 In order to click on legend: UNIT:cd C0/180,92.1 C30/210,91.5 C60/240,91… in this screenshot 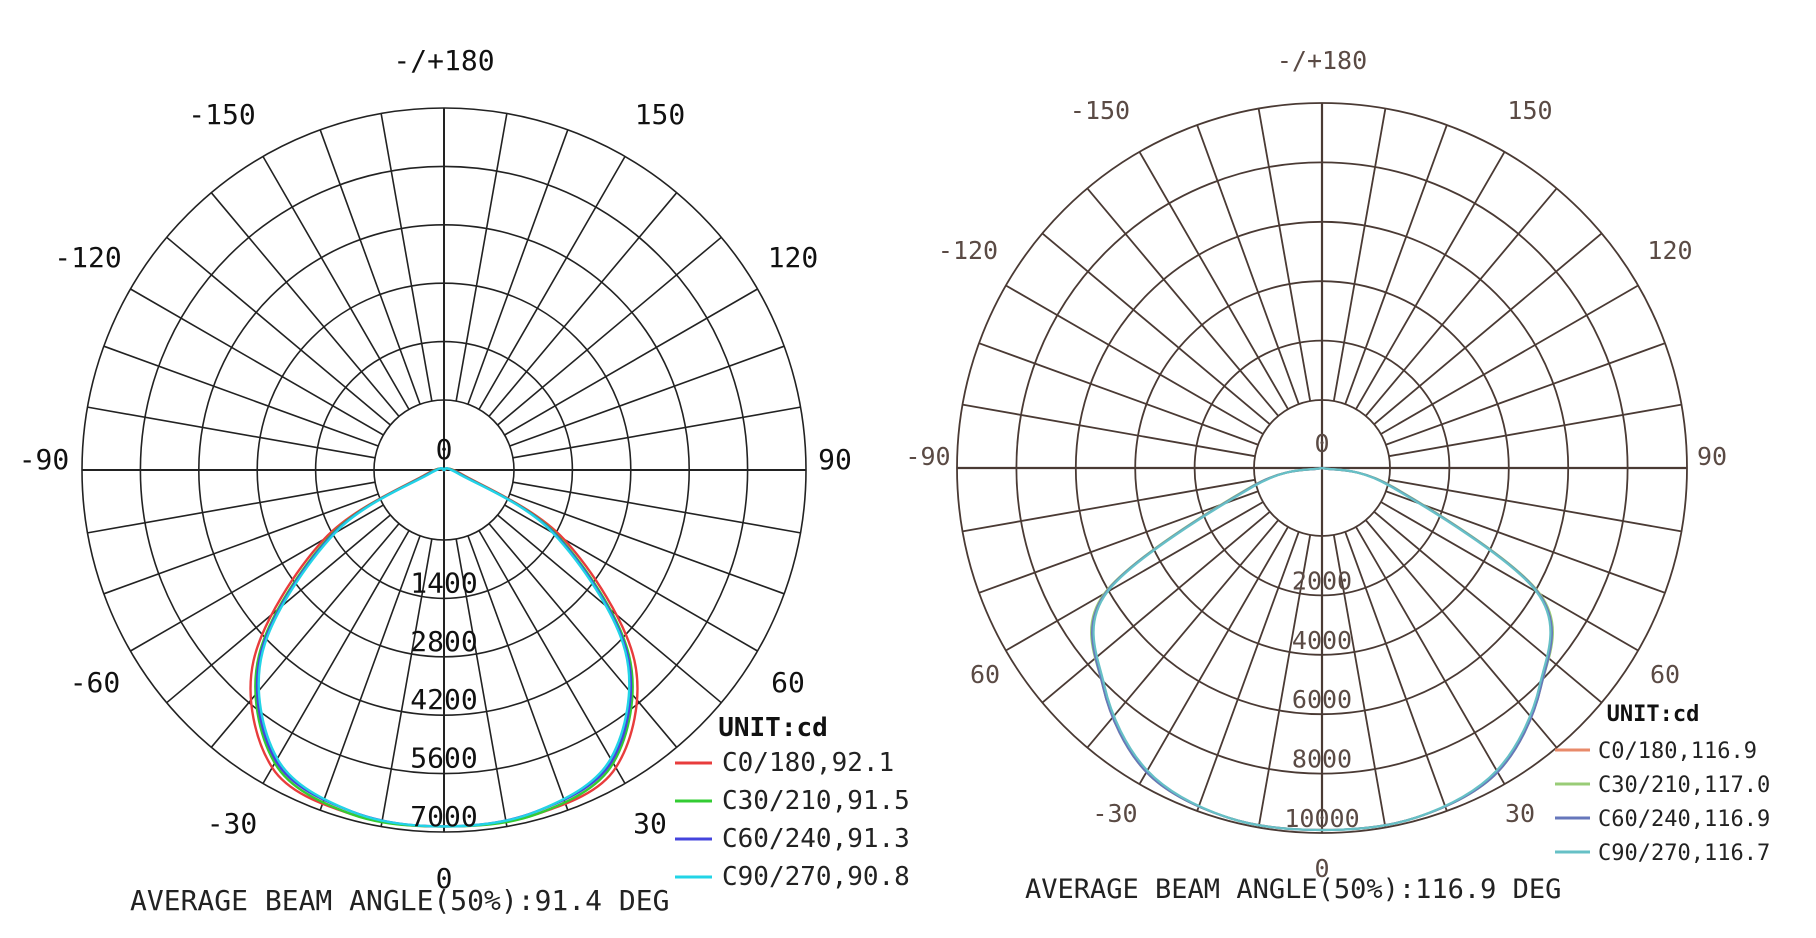, I will do `click(792, 802)`.